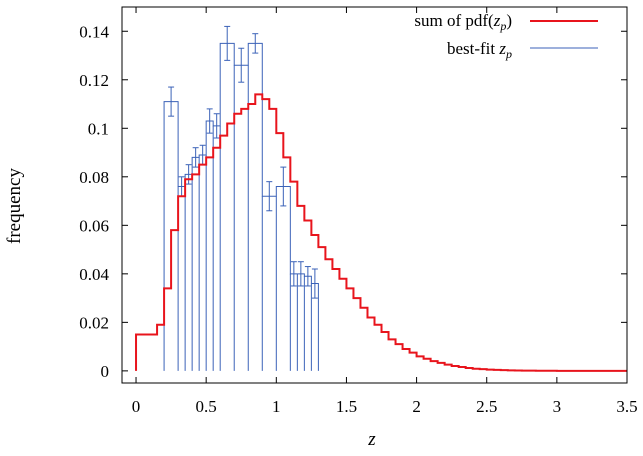 The image size is (643, 456). Describe the element at coordinates (94, 274) in the screenshot. I see `y-tick-label: 0.04` at that location.